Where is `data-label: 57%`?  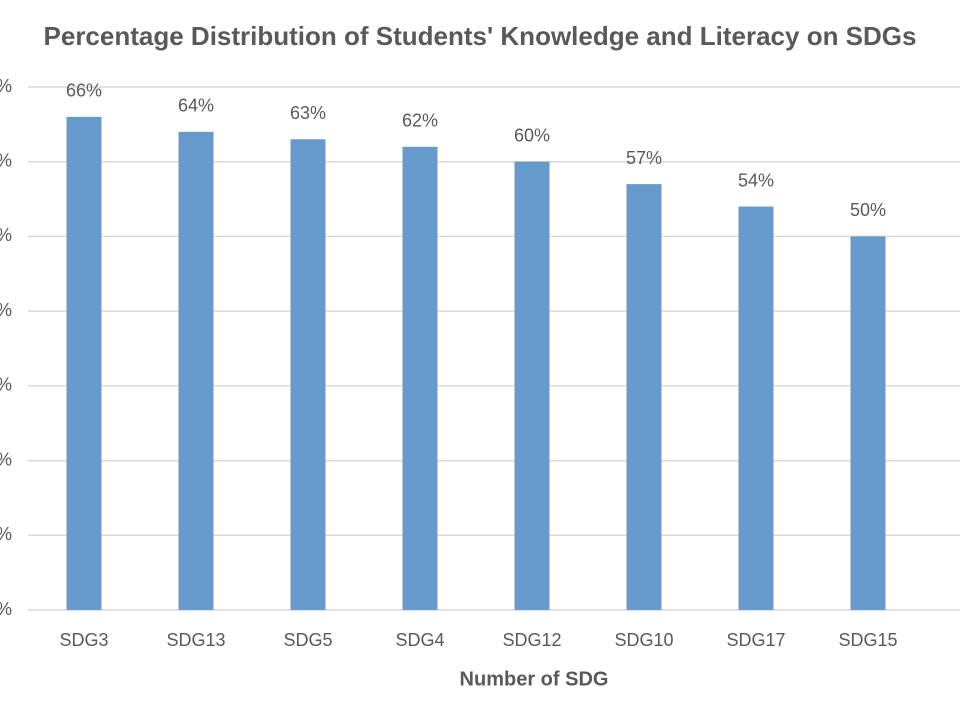 data-label: 57% is located at coordinates (644, 158).